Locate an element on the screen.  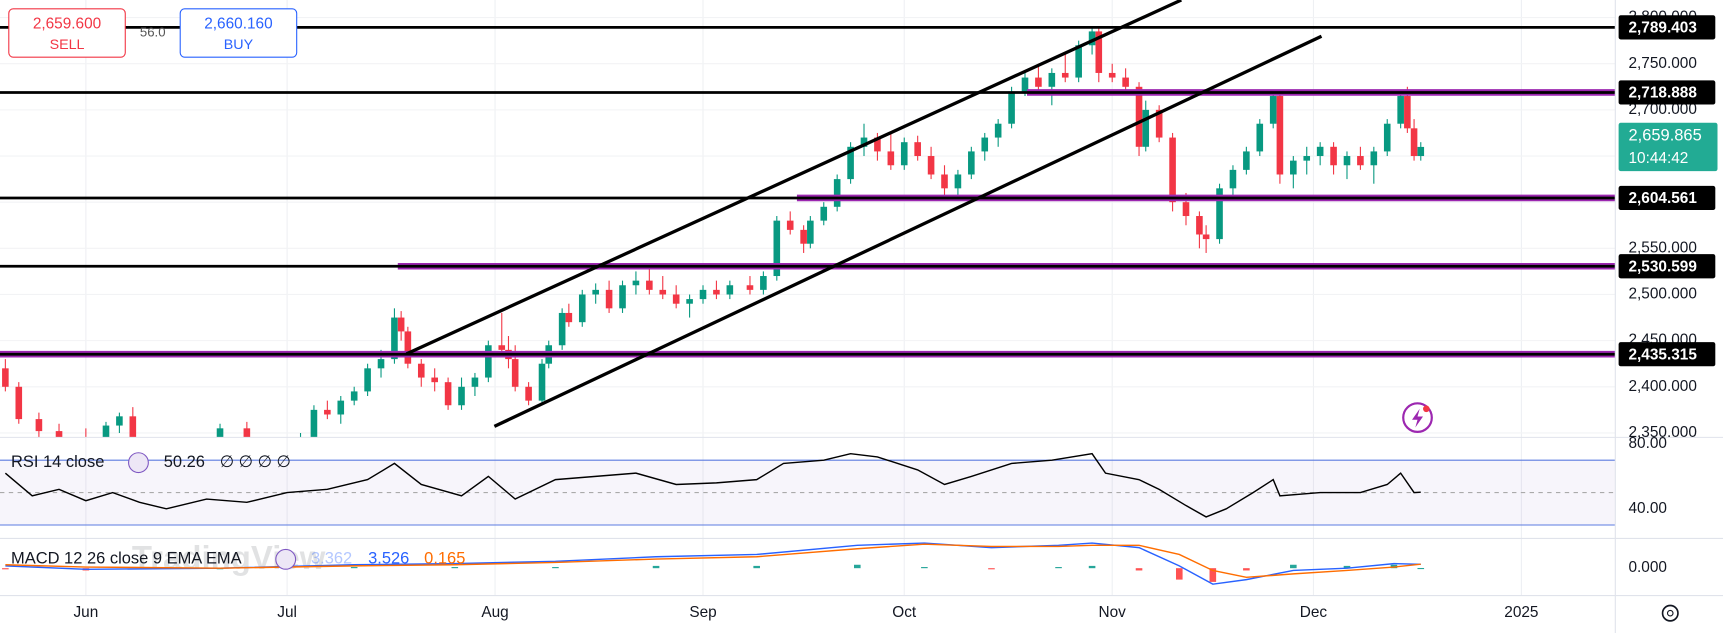
buy-button is located at coordinates (238, 33).